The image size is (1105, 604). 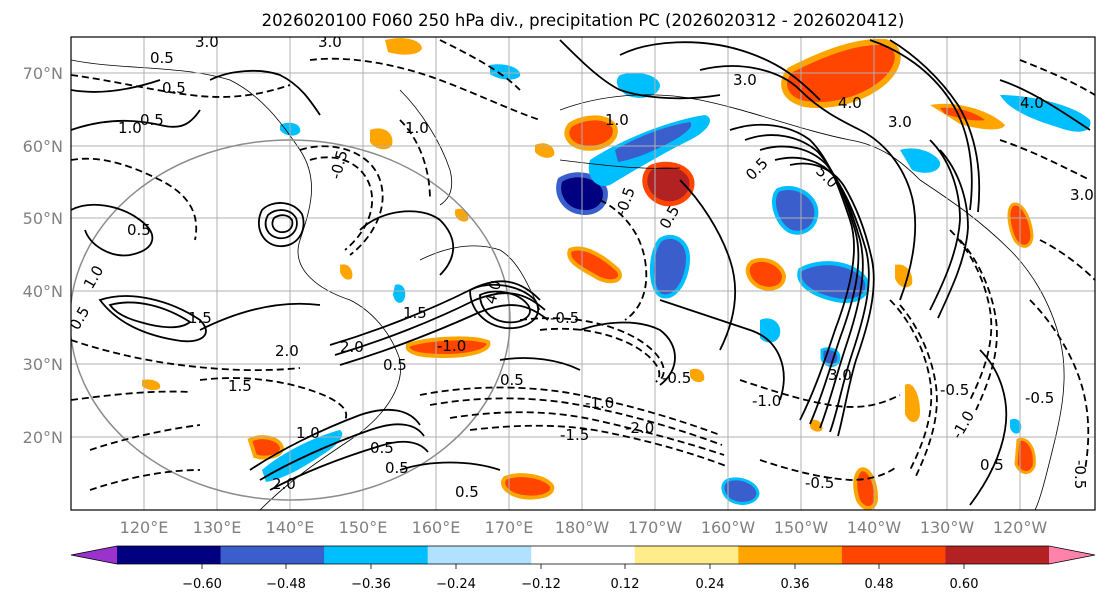 What do you see at coordinates (43, 255) in the screenshot?
I see `latitude-labels: 70°N 60°N 50°N 40°N 30°N 20°N` at bounding box center [43, 255].